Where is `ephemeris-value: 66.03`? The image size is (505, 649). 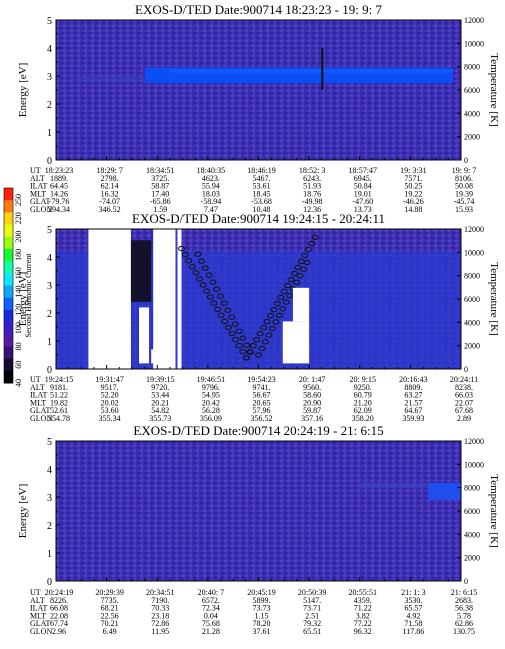
ephemeris-value: 66.03 is located at coordinates (464, 395).